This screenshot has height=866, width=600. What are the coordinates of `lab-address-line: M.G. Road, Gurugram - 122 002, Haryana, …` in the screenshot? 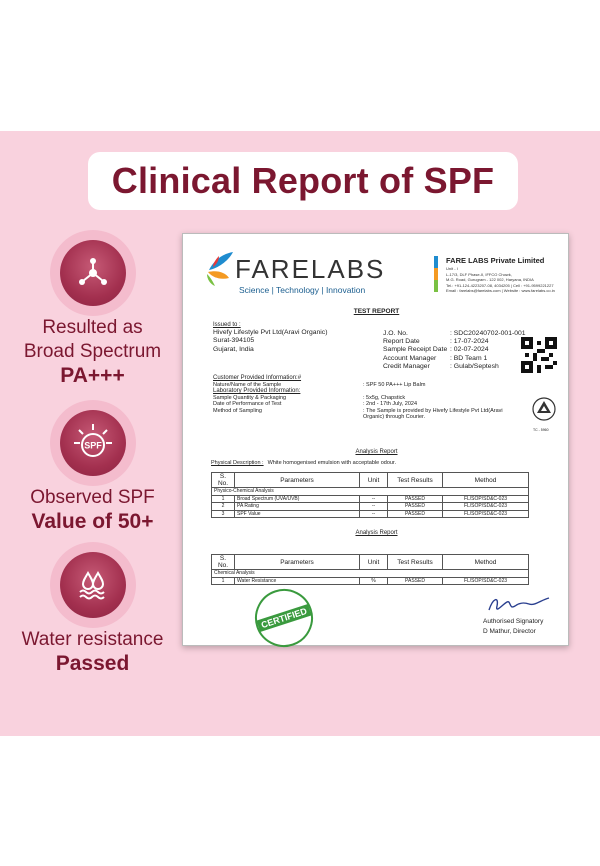 It's located at (490, 279).